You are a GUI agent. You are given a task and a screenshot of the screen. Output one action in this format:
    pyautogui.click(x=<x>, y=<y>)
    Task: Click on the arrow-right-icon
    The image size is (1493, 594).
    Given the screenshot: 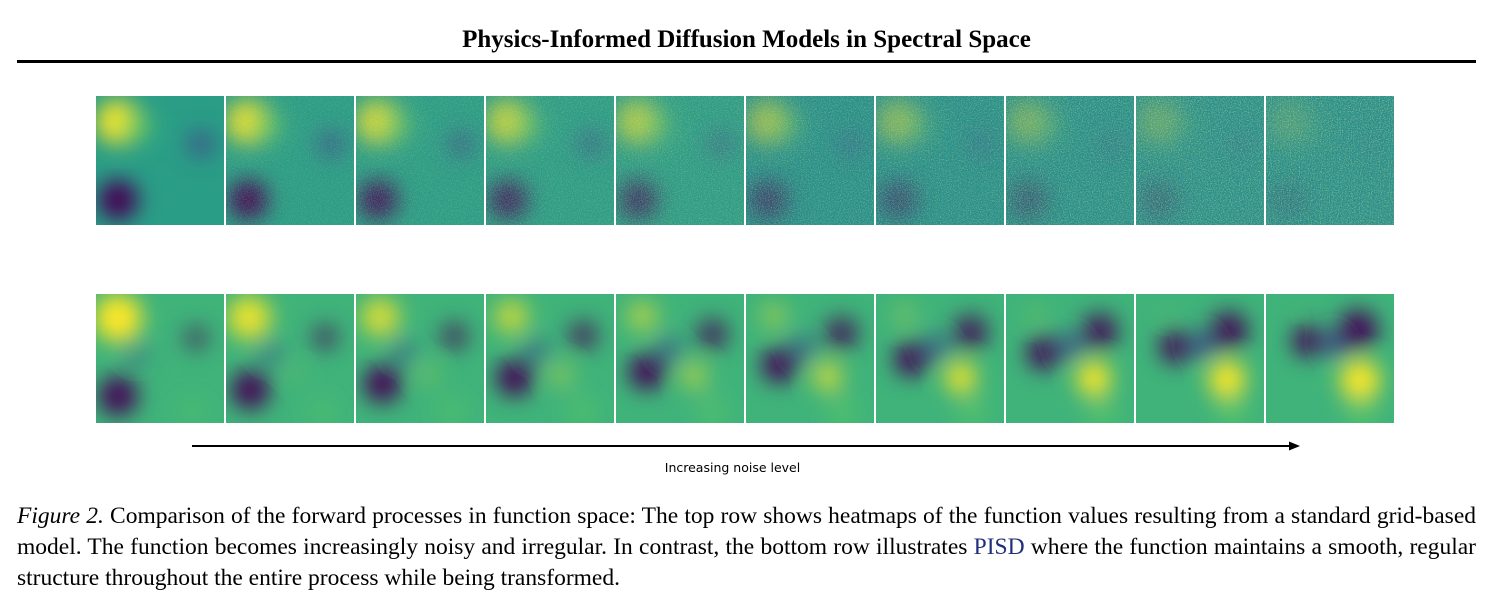 What is the action you would take?
    pyautogui.click(x=746, y=446)
    